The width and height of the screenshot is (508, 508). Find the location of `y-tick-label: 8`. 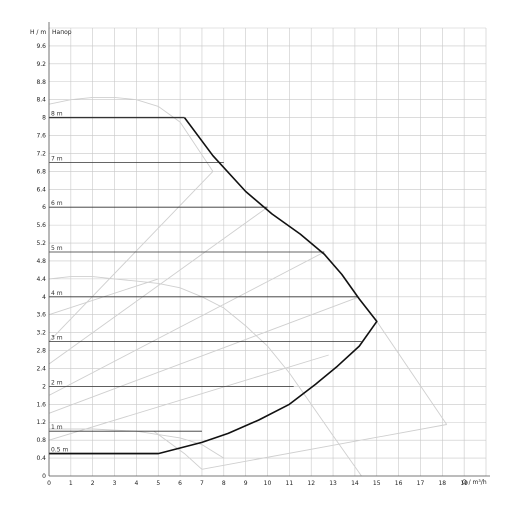

y-tick-label: 8 is located at coordinates (44, 118).